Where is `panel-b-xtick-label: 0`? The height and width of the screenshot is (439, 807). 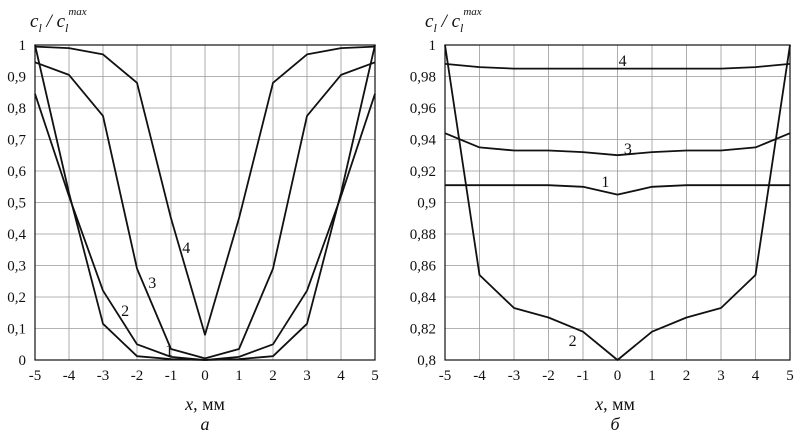
panel-b-xtick-label: 0 is located at coordinates (618, 376).